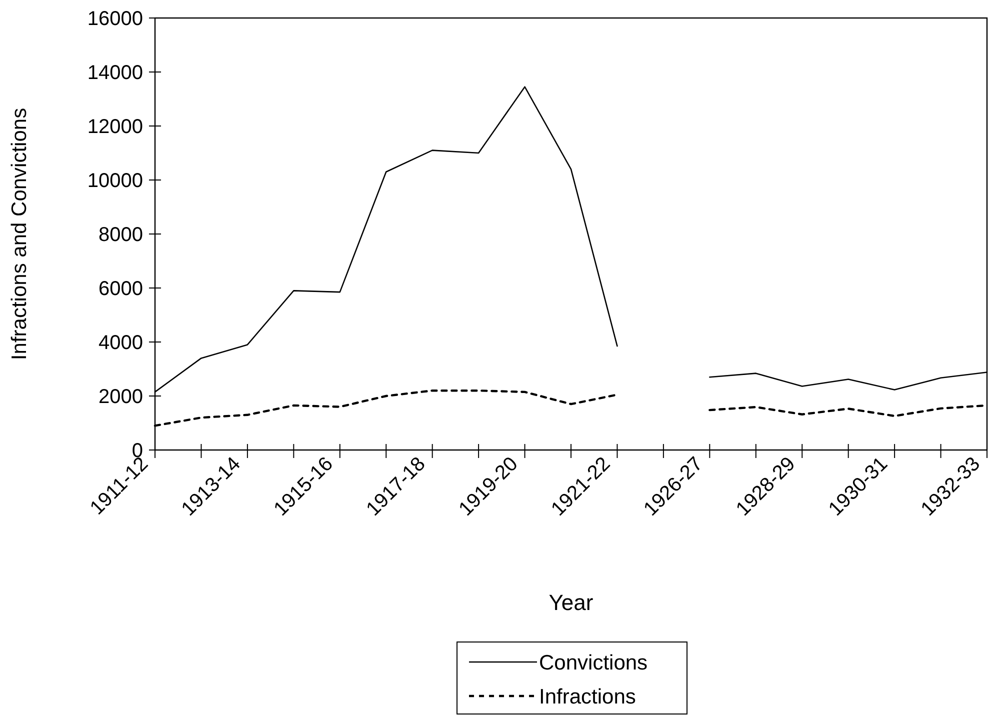 The height and width of the screenshot is (721, 989). What do you see at coordinates (120, 343) in the screenshot?
I see `y-tick-label: 4000` at bounding box center [120, 343].